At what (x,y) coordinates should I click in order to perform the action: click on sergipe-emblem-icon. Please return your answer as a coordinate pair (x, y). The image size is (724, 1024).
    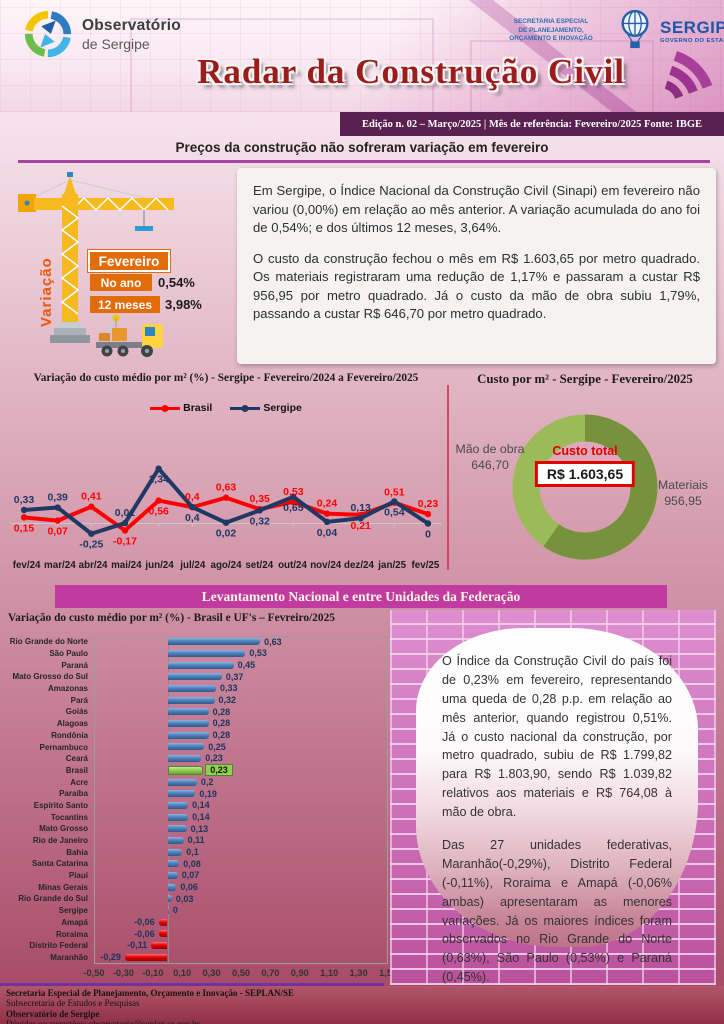
    Looking at the image, I should click on (635, 29).